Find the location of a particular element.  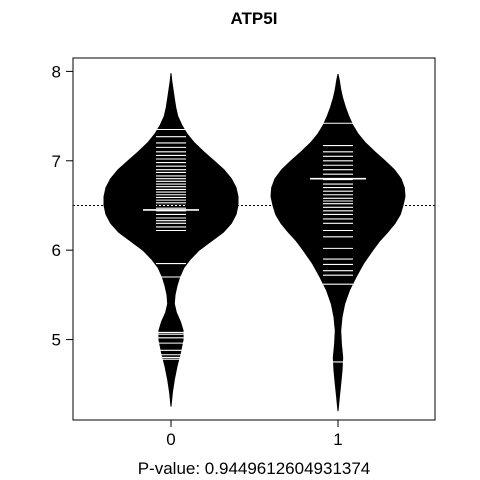

chart-title: ATP5I is located at coordinates (254, 18).